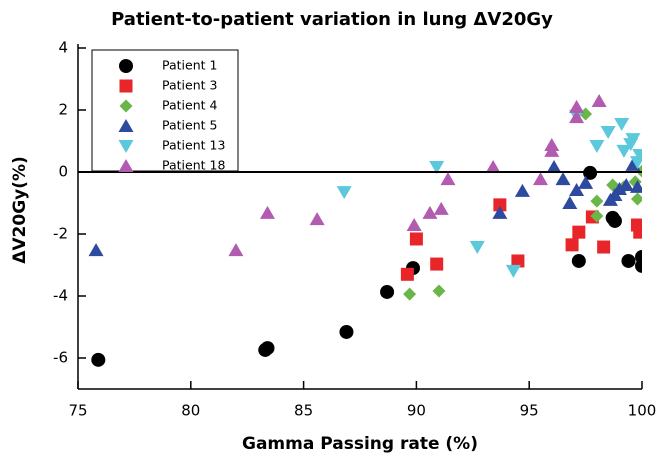 This screenshot has height=458, width=670. I want to click on x-tick-label: 75, so click(77, 411).